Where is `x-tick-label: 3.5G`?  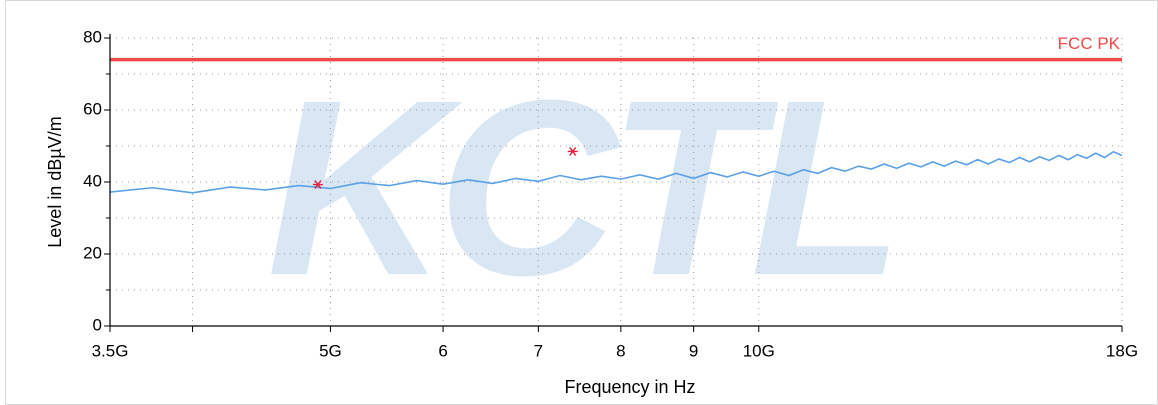
x-tick-label: 3.5G is located at coordinates (110, 350).